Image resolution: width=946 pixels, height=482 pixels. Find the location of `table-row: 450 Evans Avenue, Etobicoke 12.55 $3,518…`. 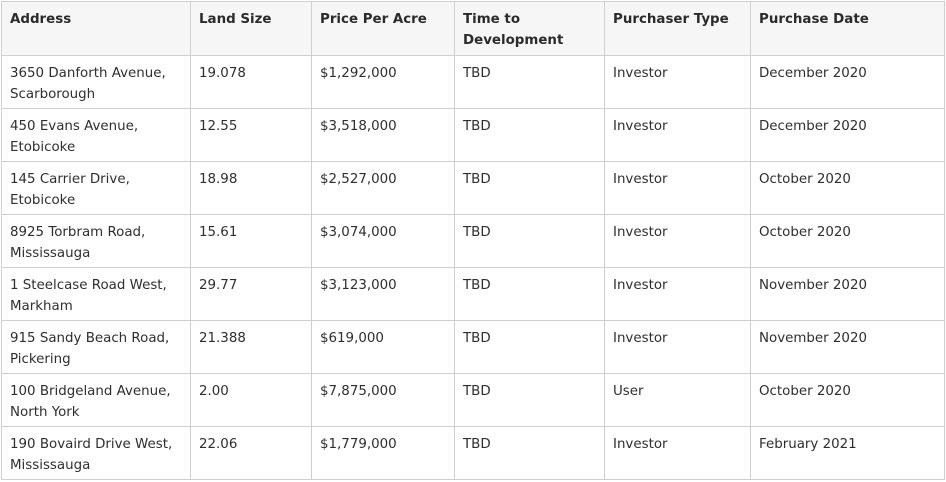

table-row: 450 Evans Avenue, Etobicoke 12.55 $3,518… is located at coordinates (473, 135).